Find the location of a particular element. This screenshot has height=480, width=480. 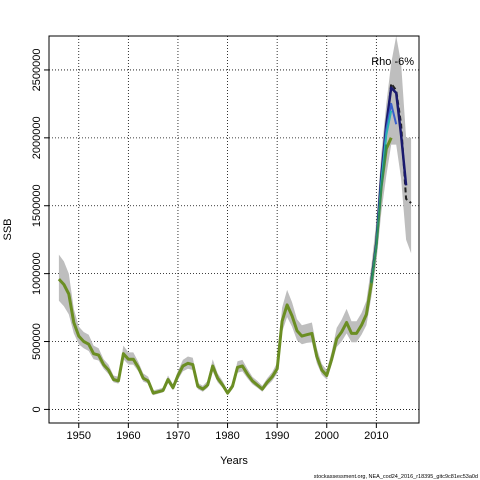

x-tick-label-4: 1990 is located at coordinates (277, 436).